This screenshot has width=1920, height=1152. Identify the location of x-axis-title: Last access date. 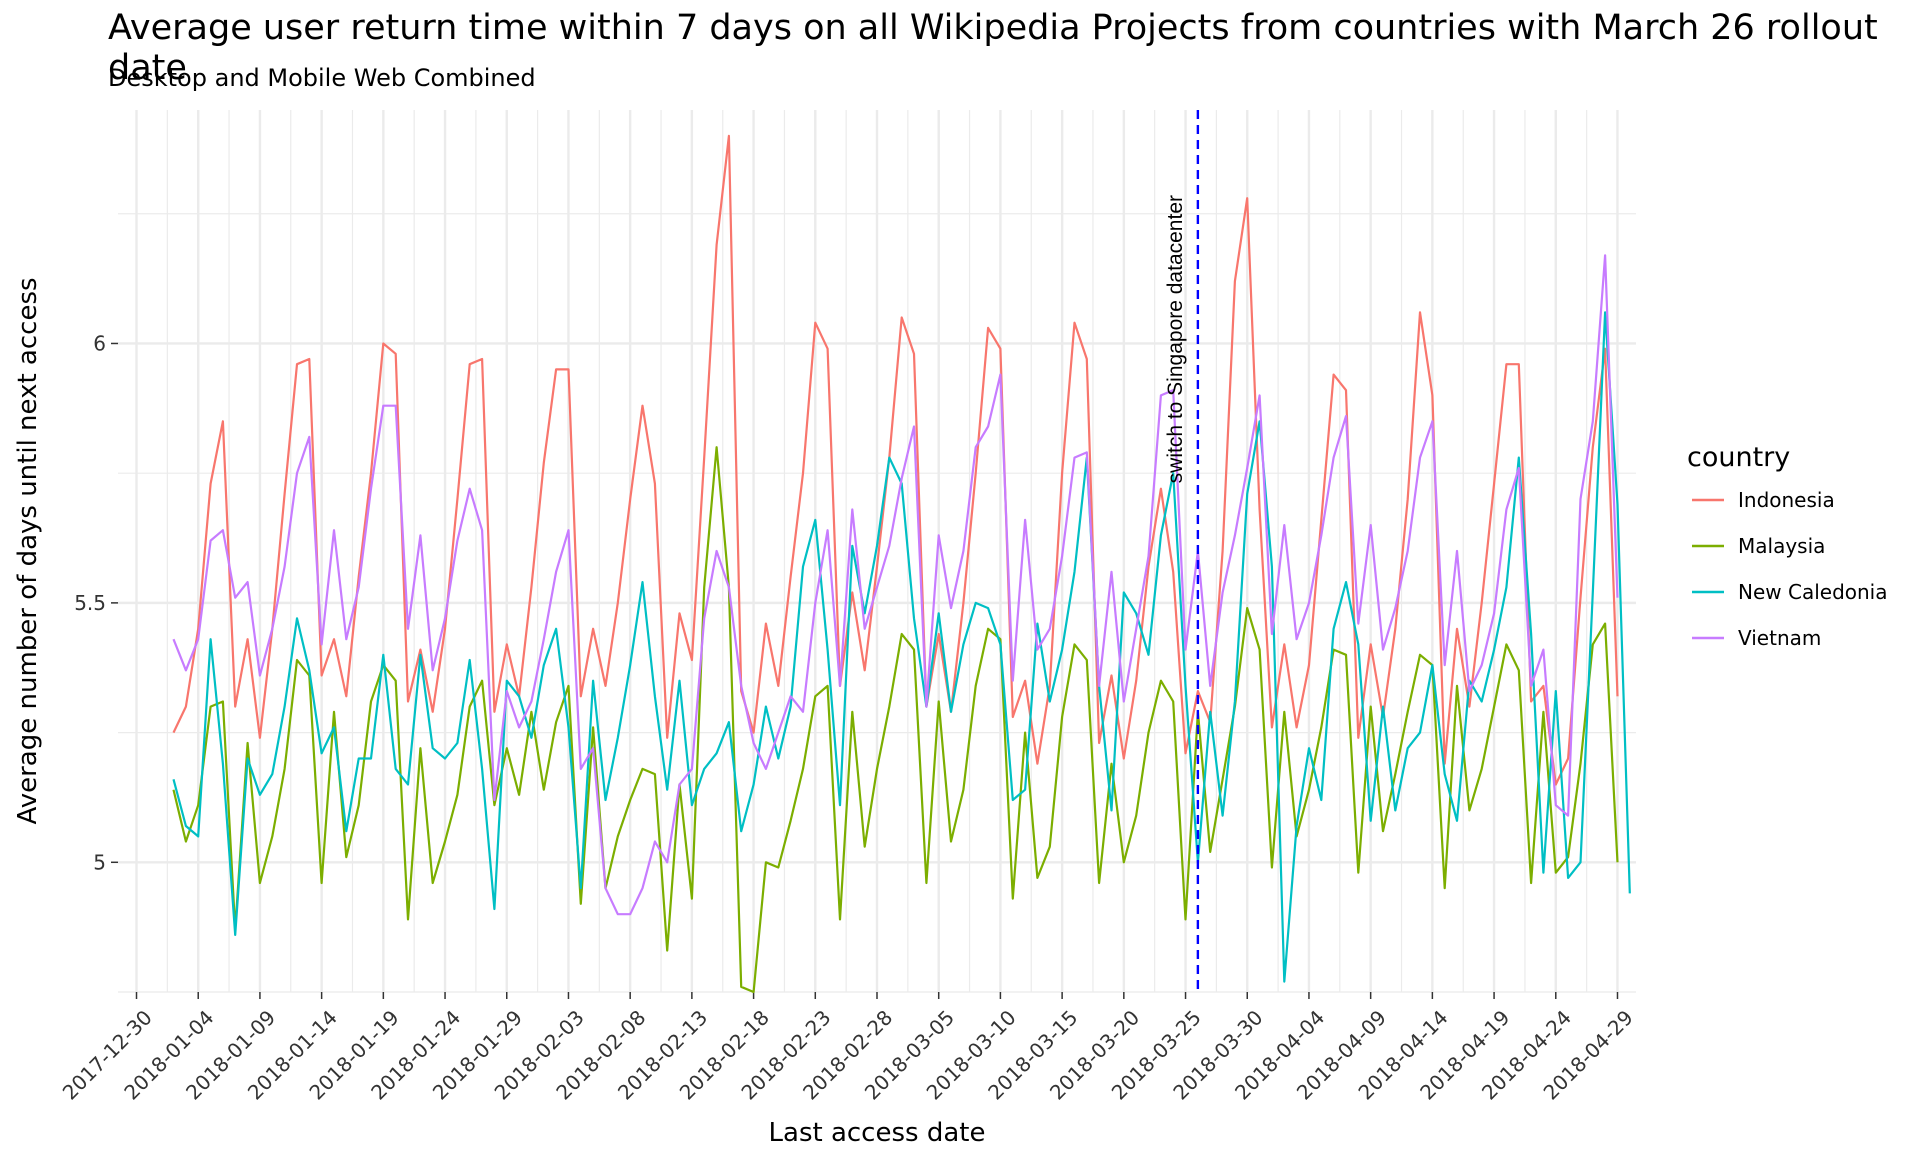
(877, 1133).